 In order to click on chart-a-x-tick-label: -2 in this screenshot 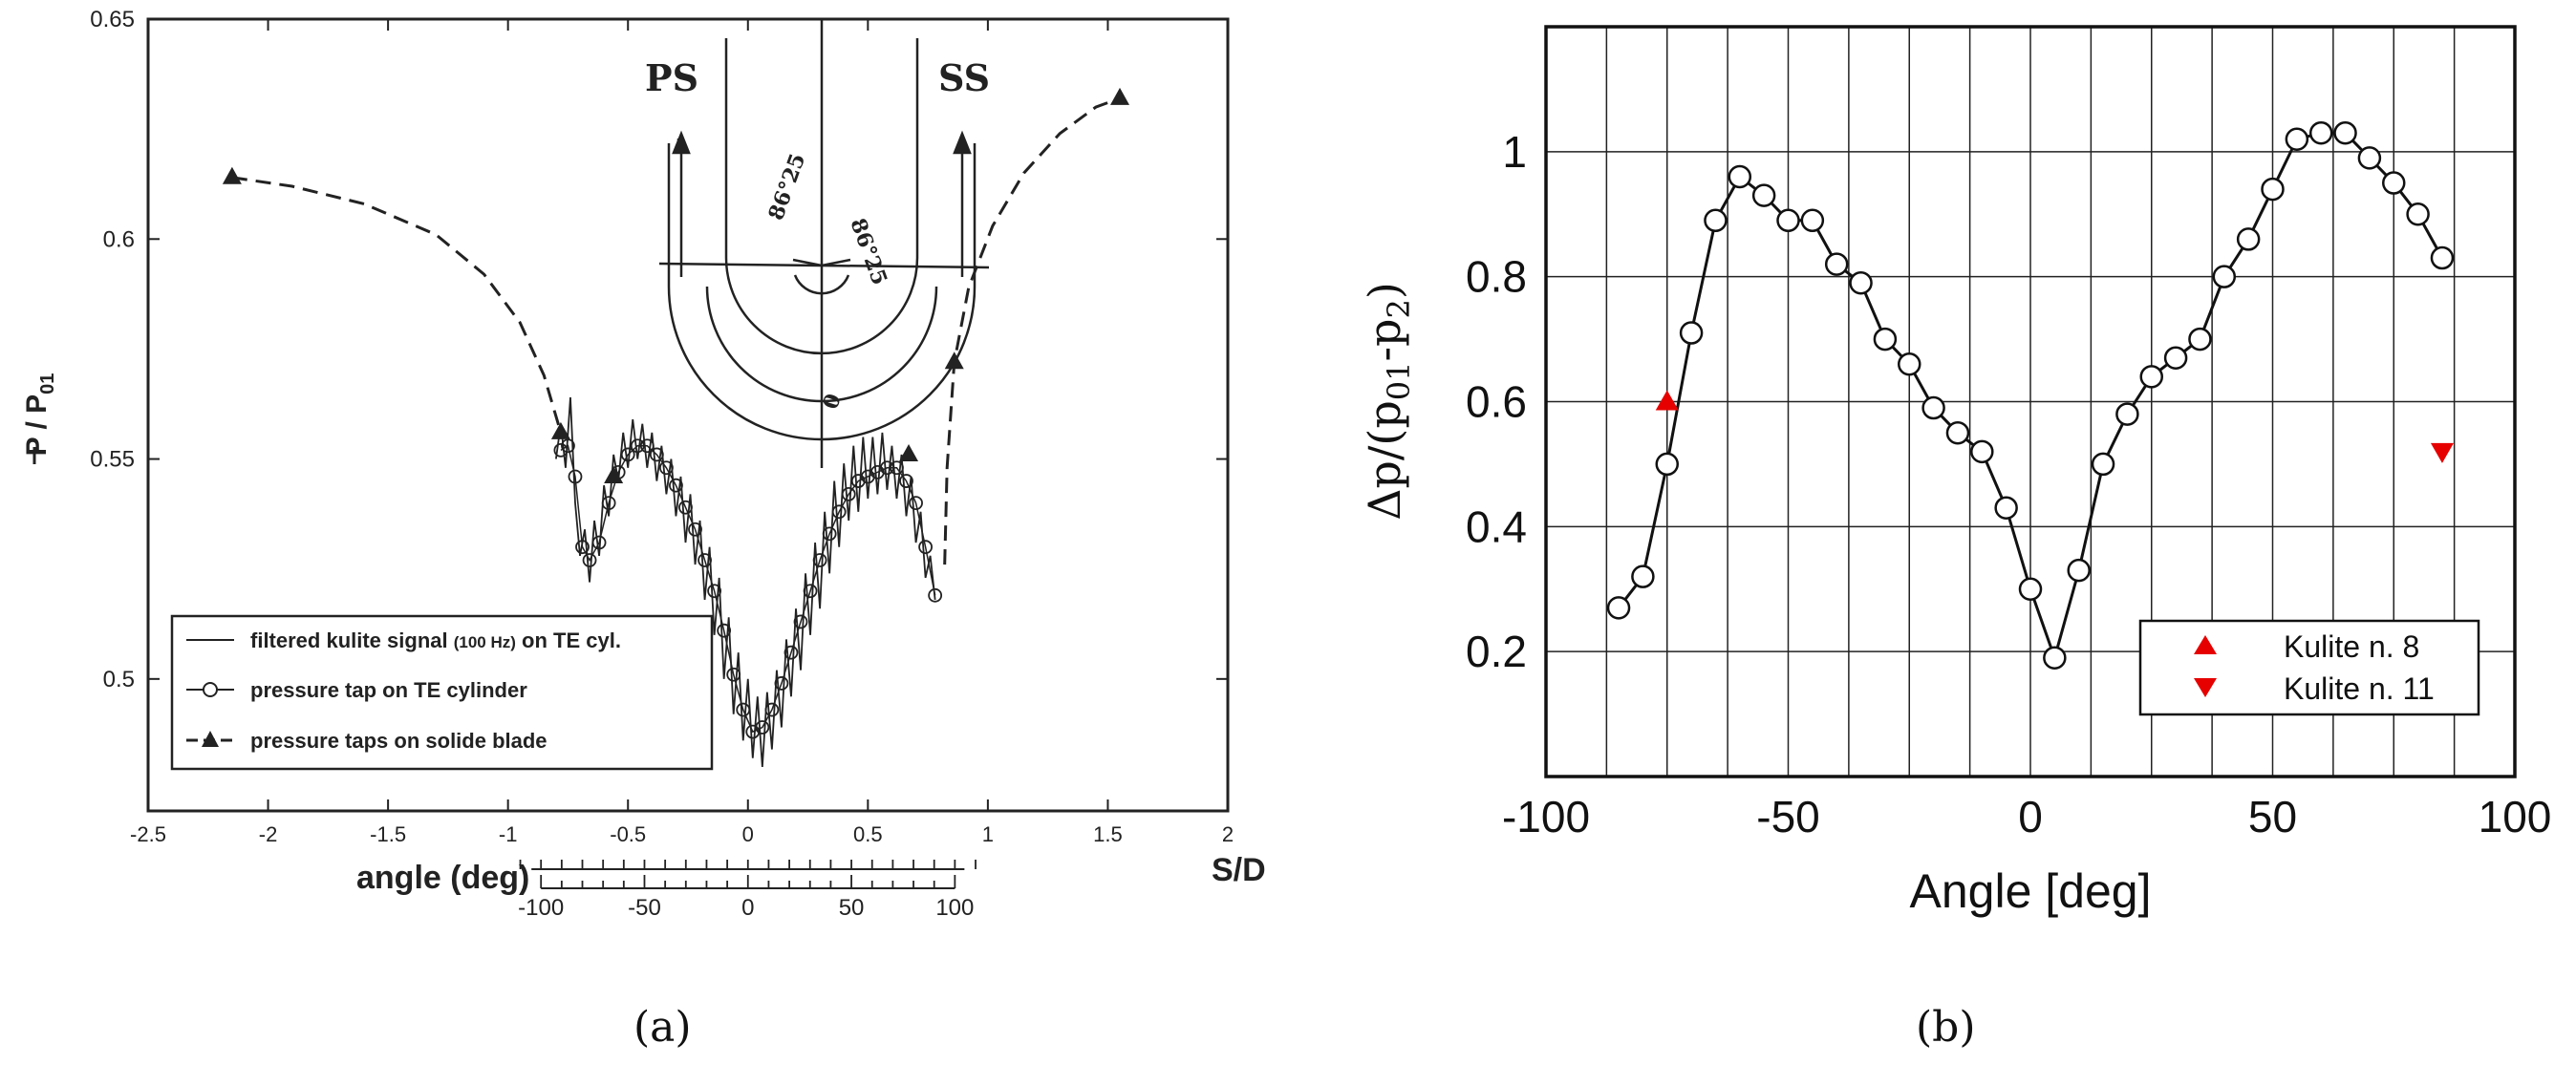, I will do `click(268, 834)`.